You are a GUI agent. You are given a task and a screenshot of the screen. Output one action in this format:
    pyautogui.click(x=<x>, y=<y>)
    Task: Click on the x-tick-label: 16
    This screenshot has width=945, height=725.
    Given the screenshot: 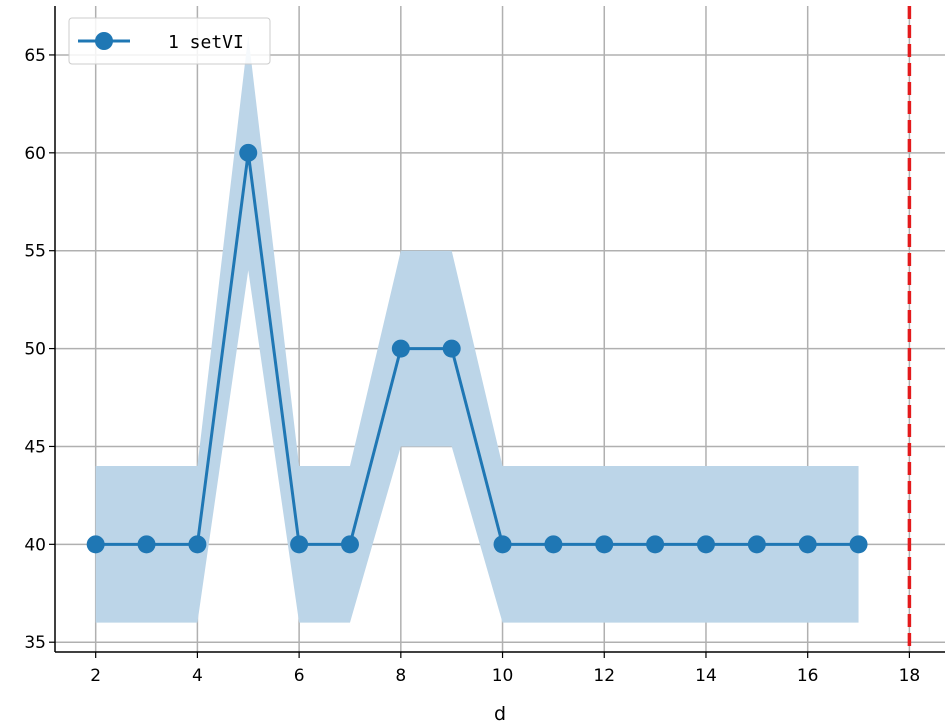 What is the action you would take?
    pyautogui.click(x=808, y=676)
    